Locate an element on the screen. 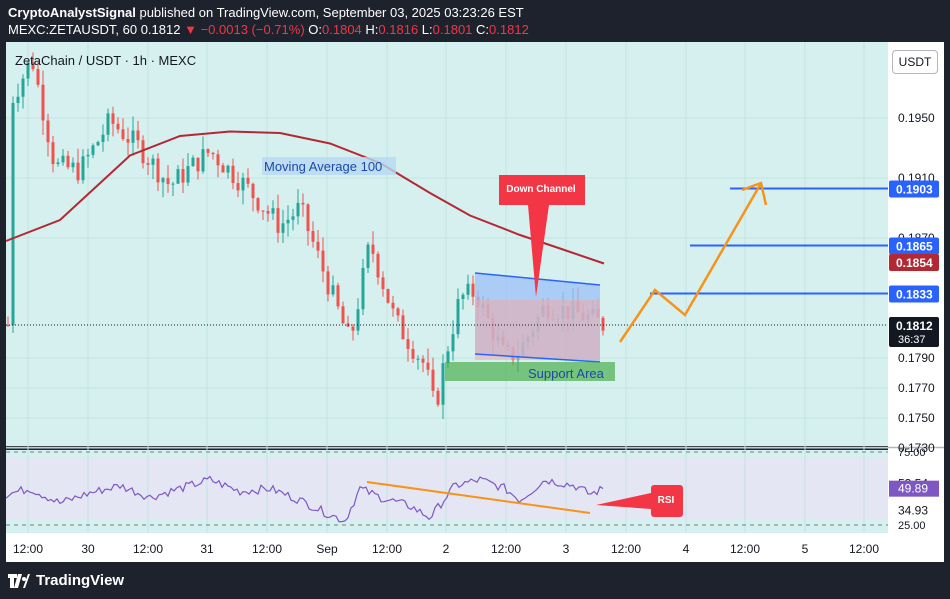 This screenshot has height=599, width=950. price-badge-value: 0.1903 is located at coordinates (914, 190).